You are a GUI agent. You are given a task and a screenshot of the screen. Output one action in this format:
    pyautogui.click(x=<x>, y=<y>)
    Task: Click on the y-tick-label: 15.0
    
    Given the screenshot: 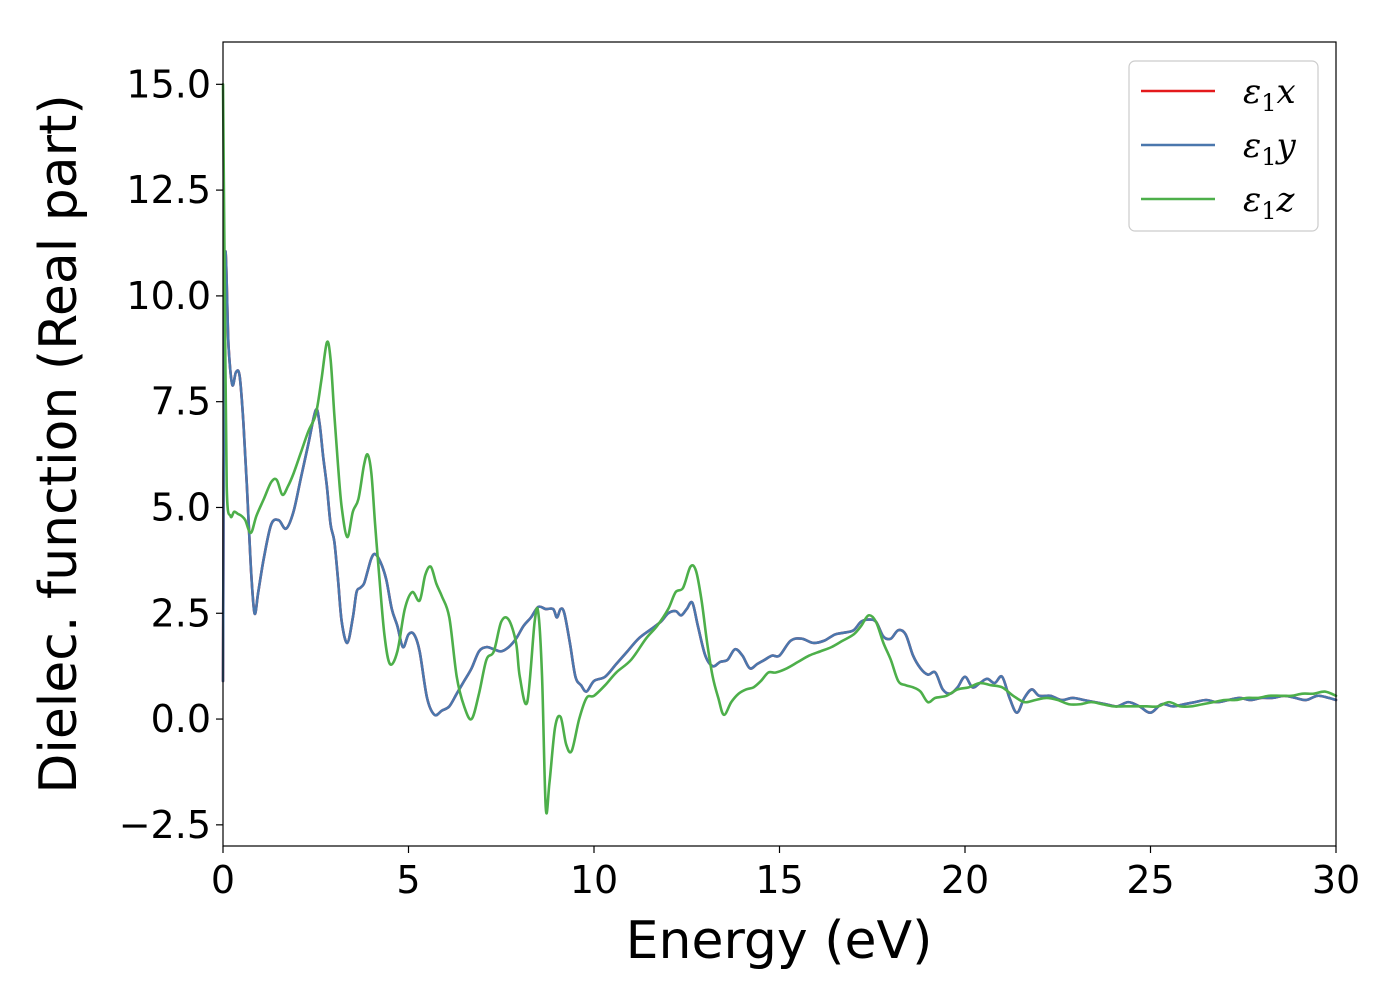 What is the action you would take?
    pyautogui.click(x=168, y=84)
    